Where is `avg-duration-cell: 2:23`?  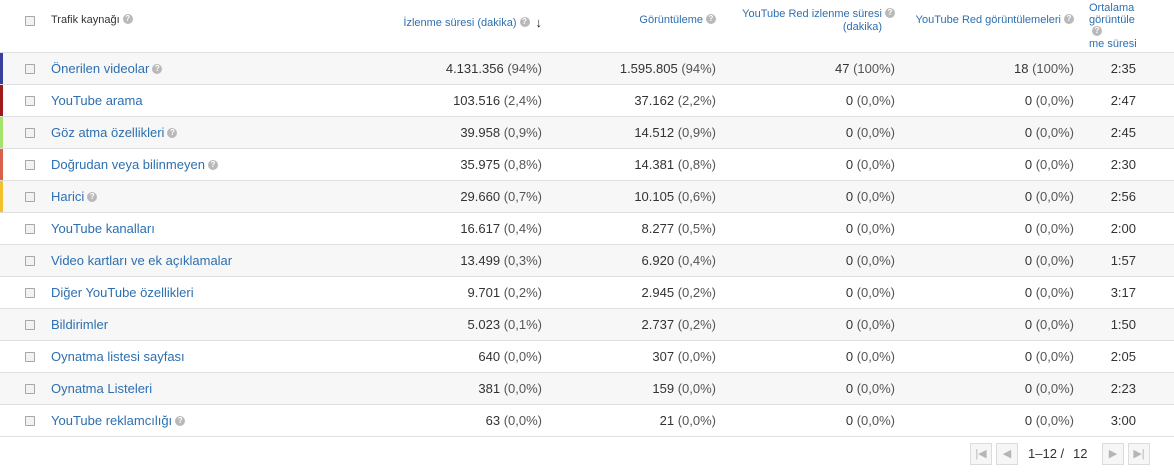 avg-duration-cell: 2:23 is located at coordinates (1123, 388).